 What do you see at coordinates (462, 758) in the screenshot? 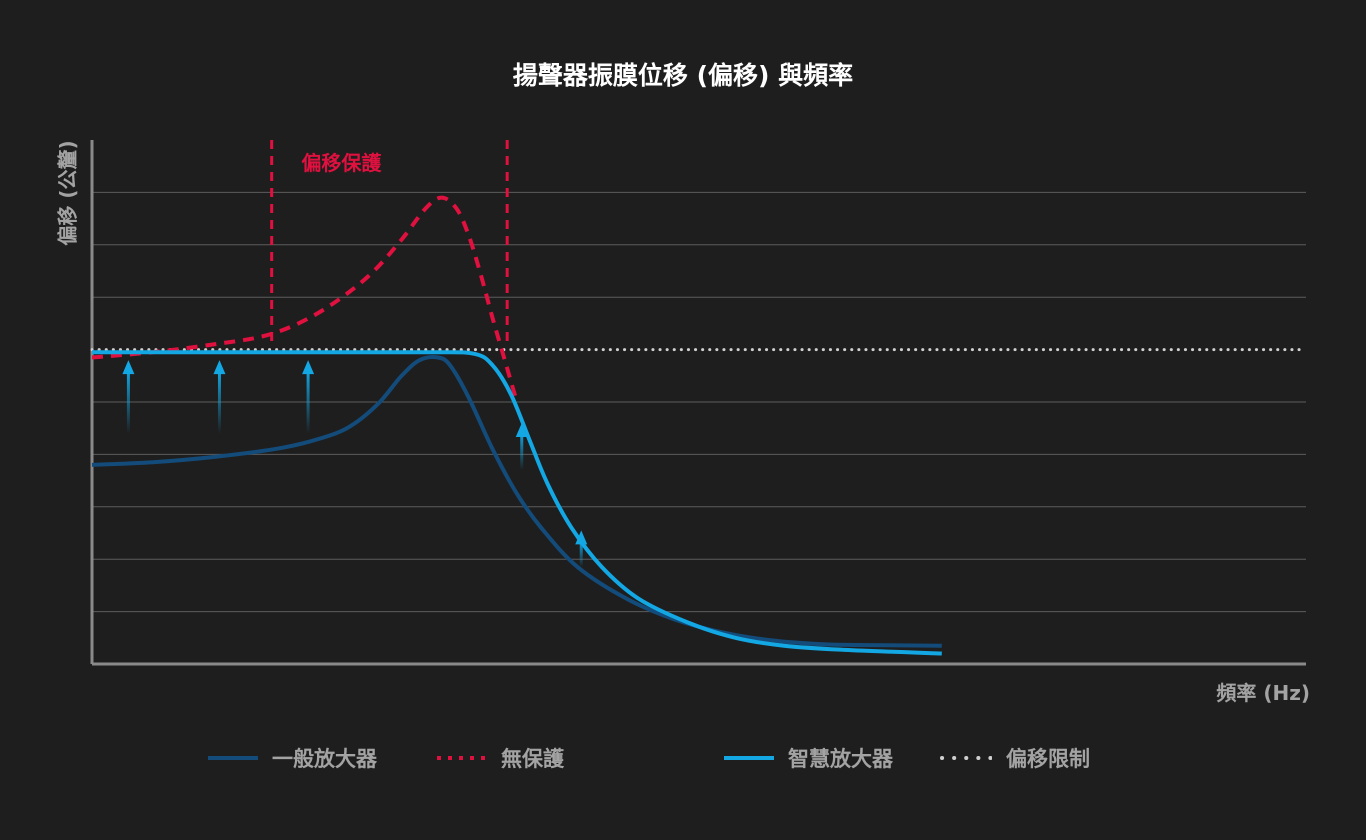
I see `legend-swatch-no-protection` at bounding box center [462, 758].